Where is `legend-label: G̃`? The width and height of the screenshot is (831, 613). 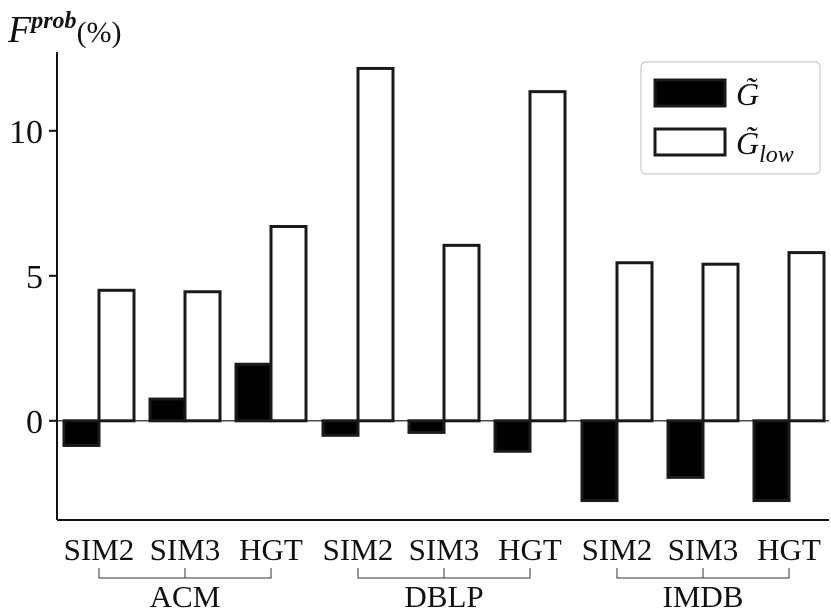
legend-label: G̃ is located at coordinates (747, 94).